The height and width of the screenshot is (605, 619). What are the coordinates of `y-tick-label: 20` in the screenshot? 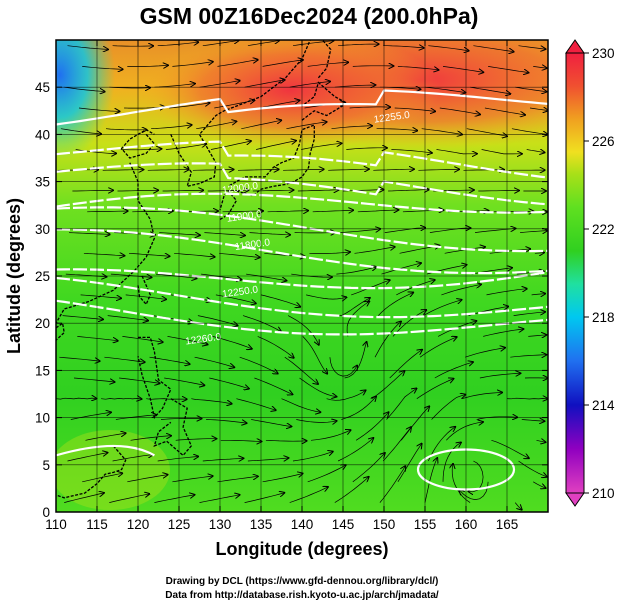 It's located at (42, 323).